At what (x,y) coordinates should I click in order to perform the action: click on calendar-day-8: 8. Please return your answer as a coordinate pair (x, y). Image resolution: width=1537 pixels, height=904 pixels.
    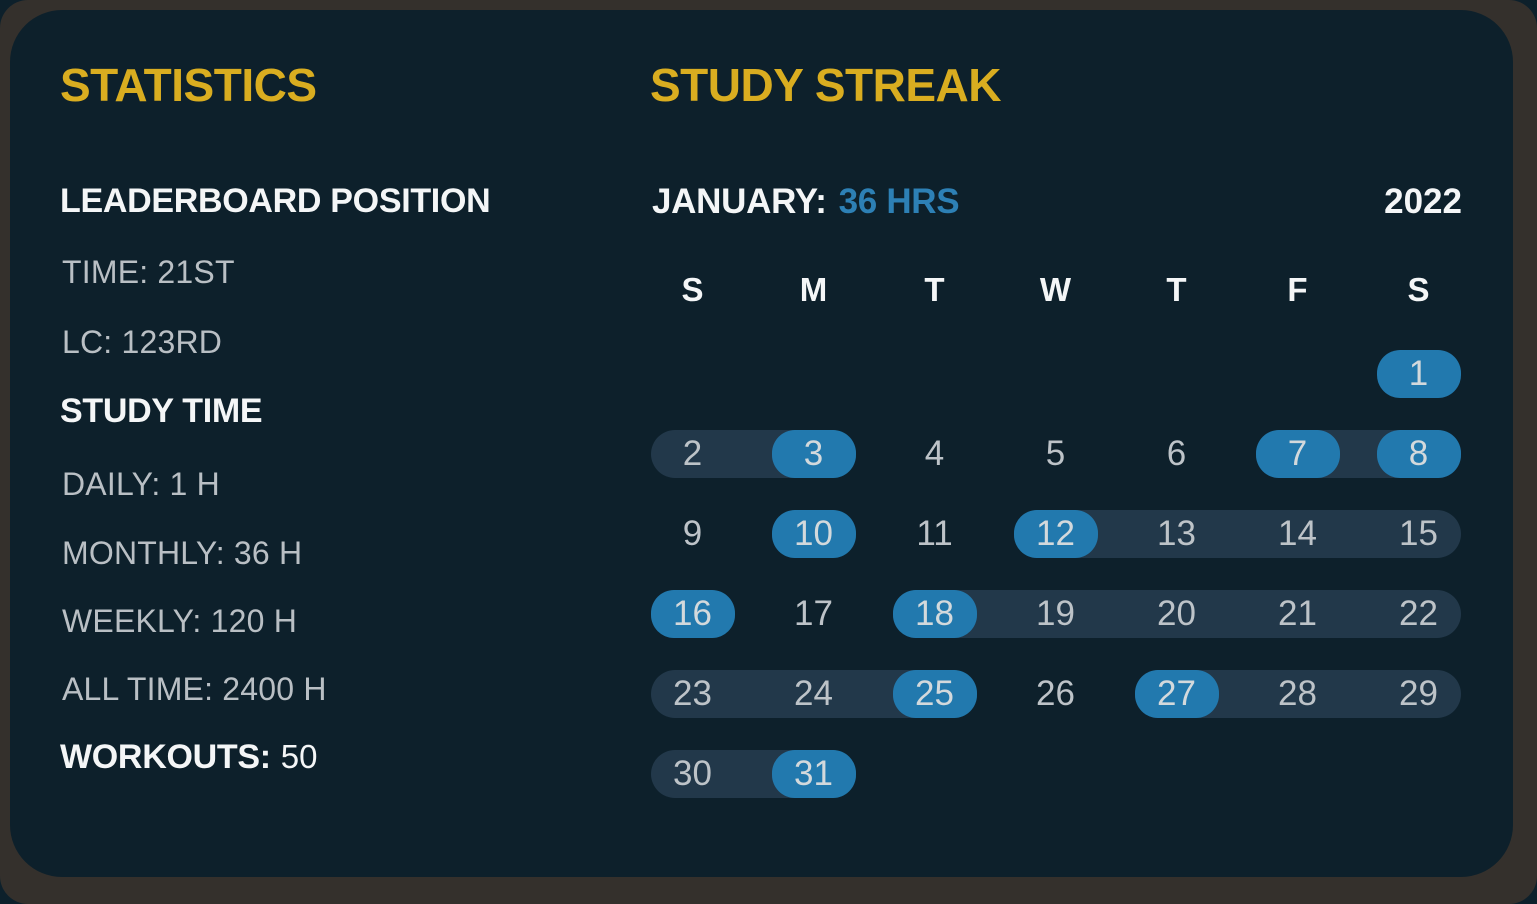
    Looking at the image, I should click on (1418, 454).